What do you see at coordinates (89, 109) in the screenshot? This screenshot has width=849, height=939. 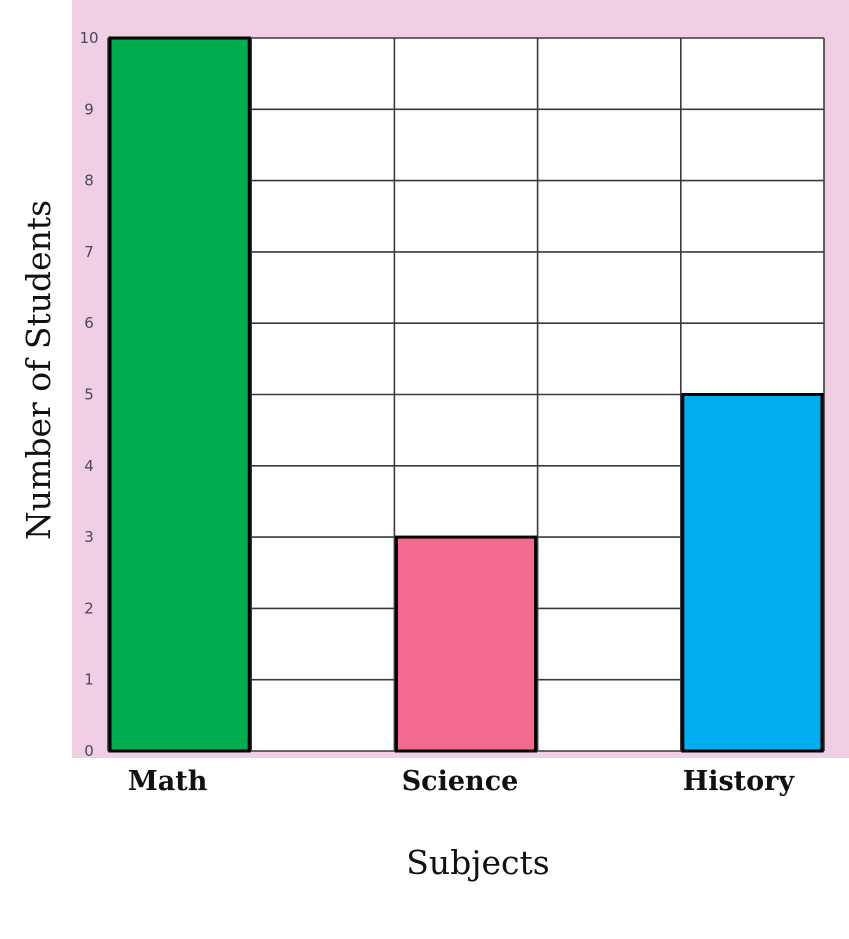 I see `y-tick-label: 9` at bounding box center [89, 109].